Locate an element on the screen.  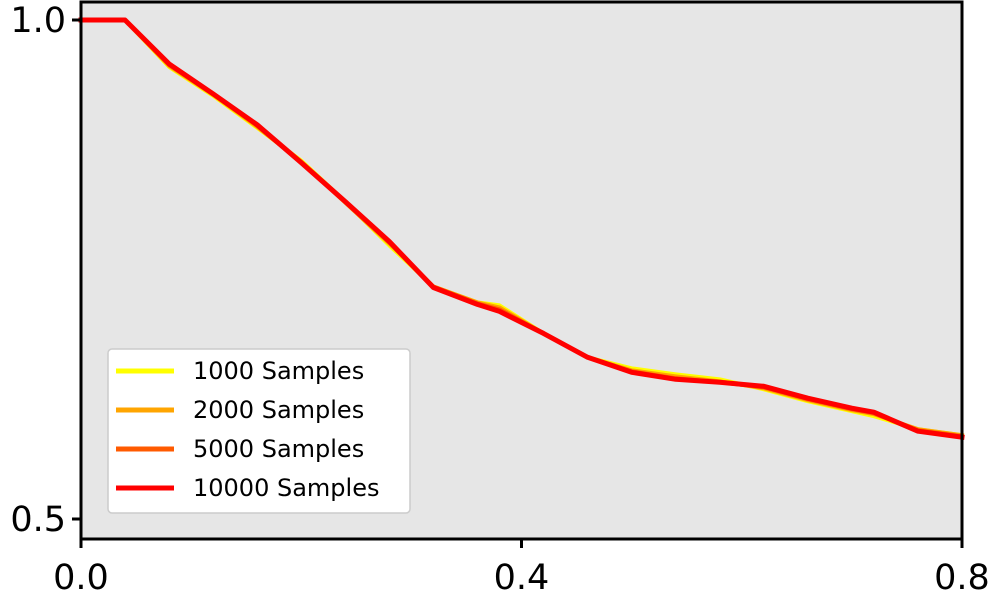
legend-box is located at coordinates (259, 431).